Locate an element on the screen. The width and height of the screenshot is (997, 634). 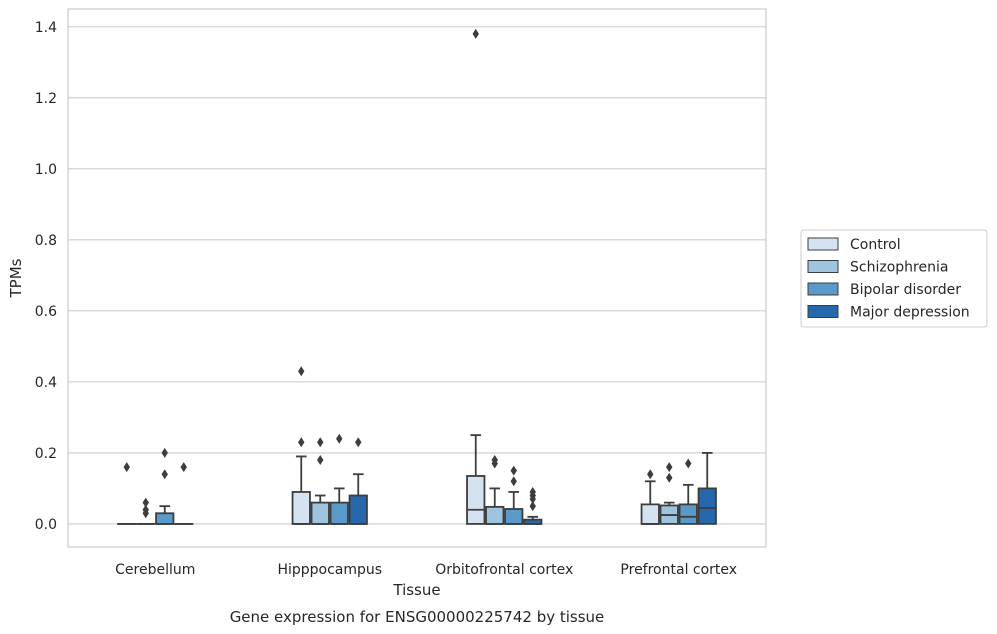
legend-frame is located at coordinates (894, 278).